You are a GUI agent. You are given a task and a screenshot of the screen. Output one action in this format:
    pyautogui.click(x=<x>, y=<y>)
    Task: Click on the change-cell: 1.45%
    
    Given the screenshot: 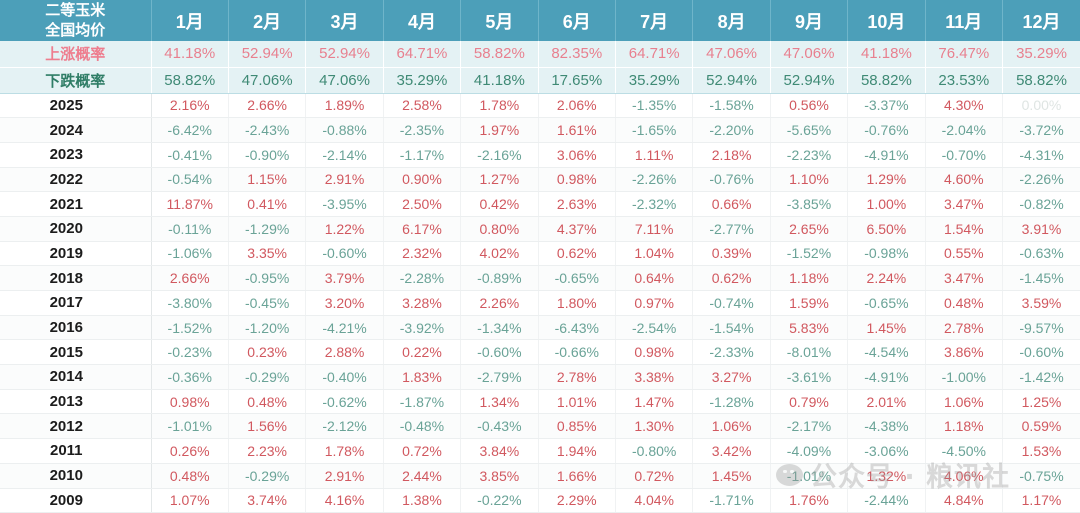 What is the action you would take?
    pyautogui.click(x=886, y=328)
    